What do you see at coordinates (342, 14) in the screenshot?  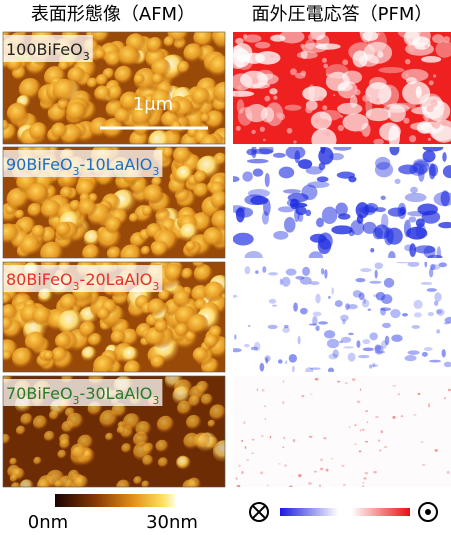 I see `pfm-header: 面外圧電応答（PFM）` at bounding box center [342, 14].